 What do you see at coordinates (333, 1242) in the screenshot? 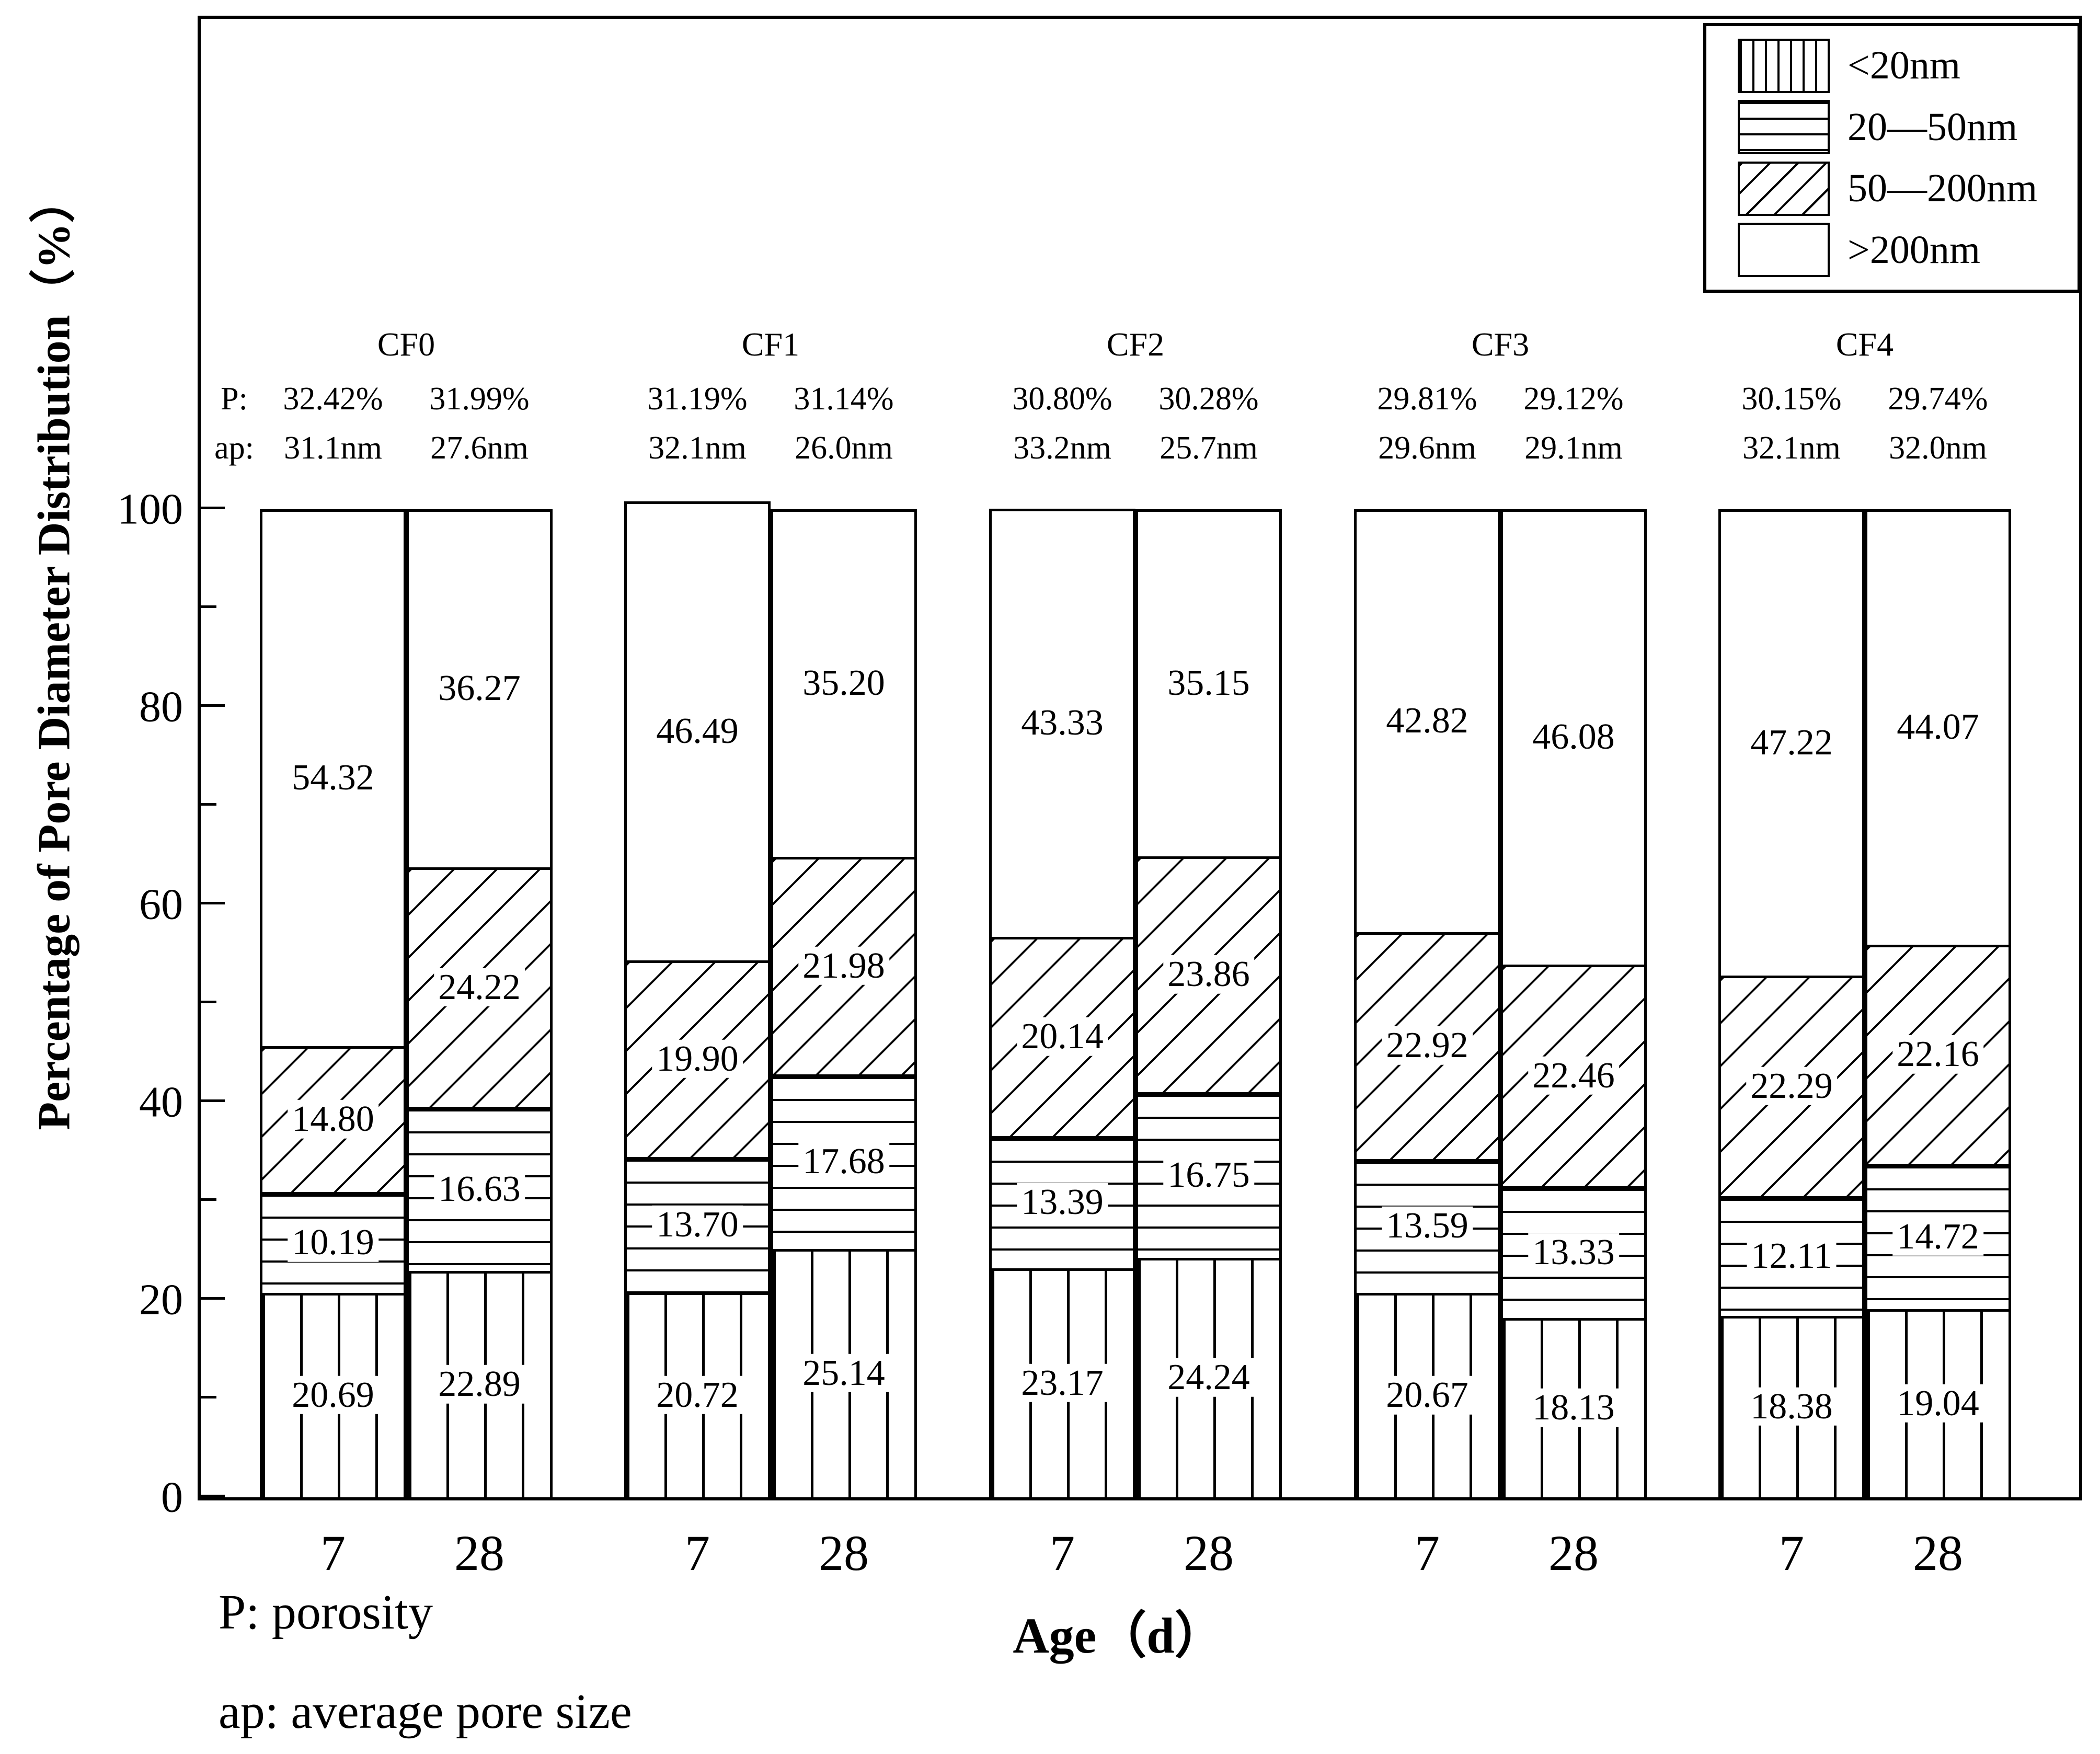
I see `segment-value-label: 10.19` at bounding box center [333, 1242].